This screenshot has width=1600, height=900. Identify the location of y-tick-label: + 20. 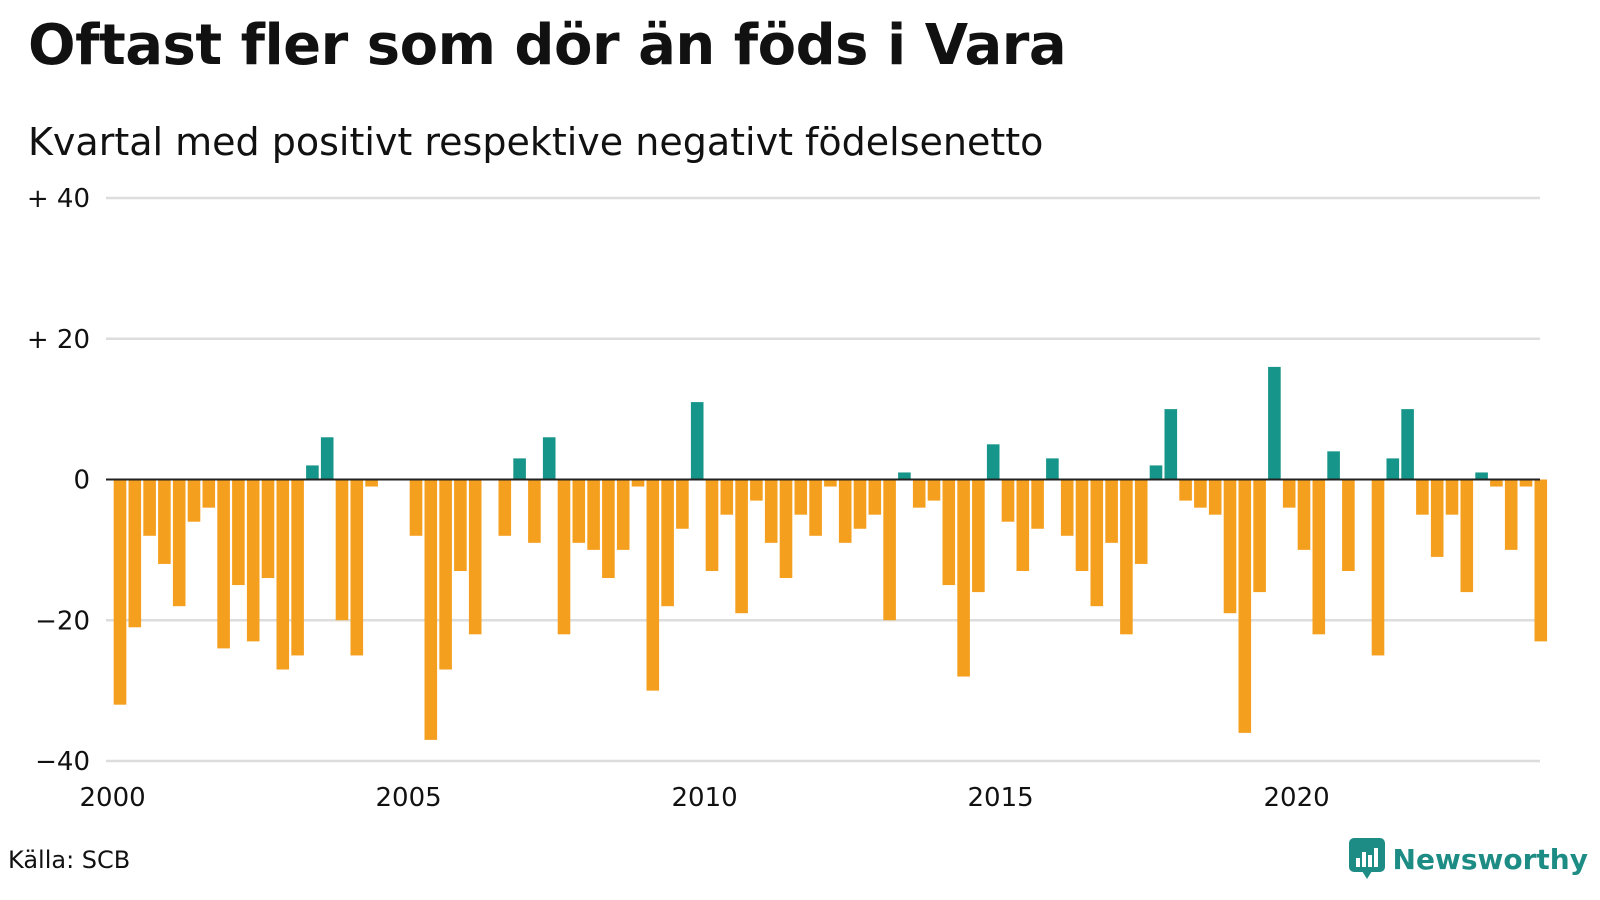
(58, 340).